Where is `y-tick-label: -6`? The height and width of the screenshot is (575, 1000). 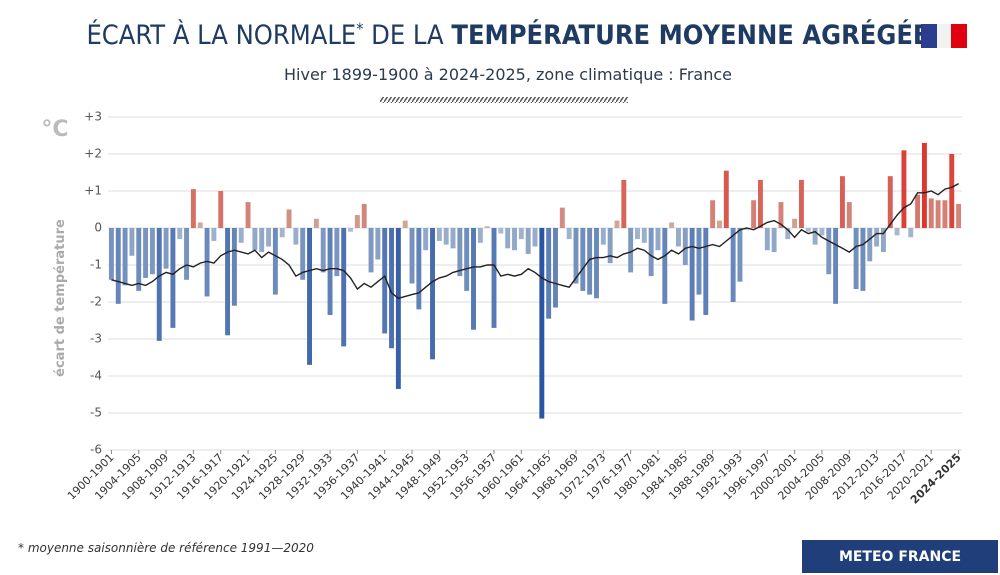
y-tick-label: -6 is located at coordinates (96, 450).